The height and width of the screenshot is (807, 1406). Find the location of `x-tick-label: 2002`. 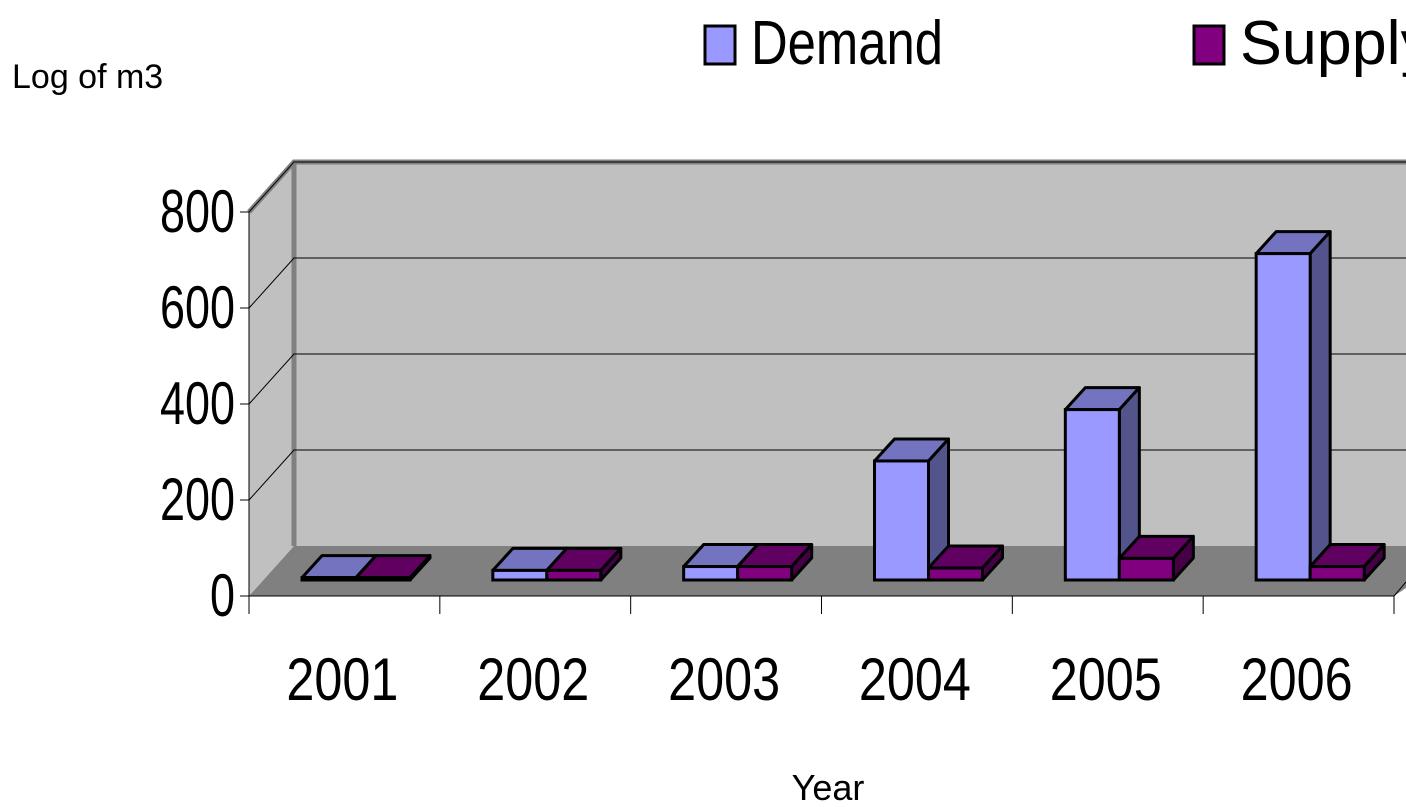

x-tick-label: 2002 is located at coordinates (533, 679).